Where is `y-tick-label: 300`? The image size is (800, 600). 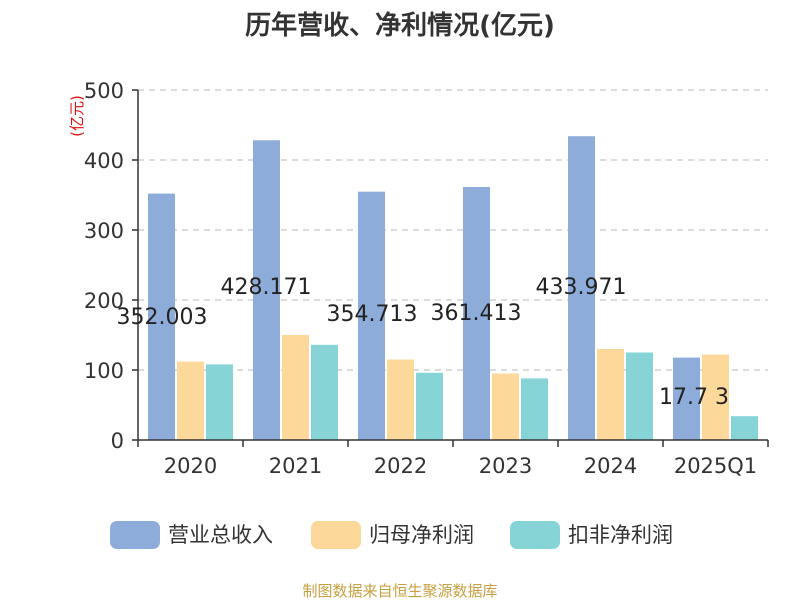 y-tick-label: 300 is located at coordinates (104, 231).